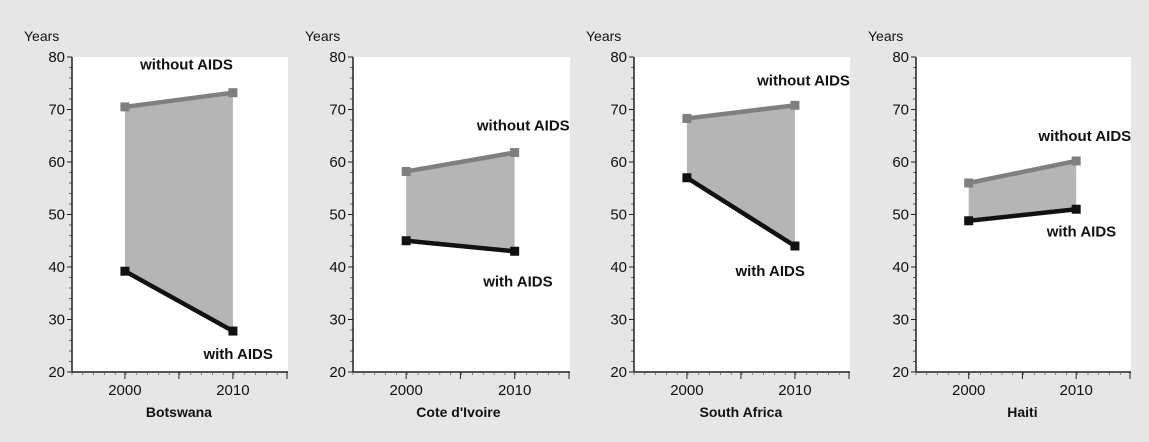  Describe the element at coordinates (1022, 412) in the screenshot. I see `x-axis-label: Haiti` at that location.